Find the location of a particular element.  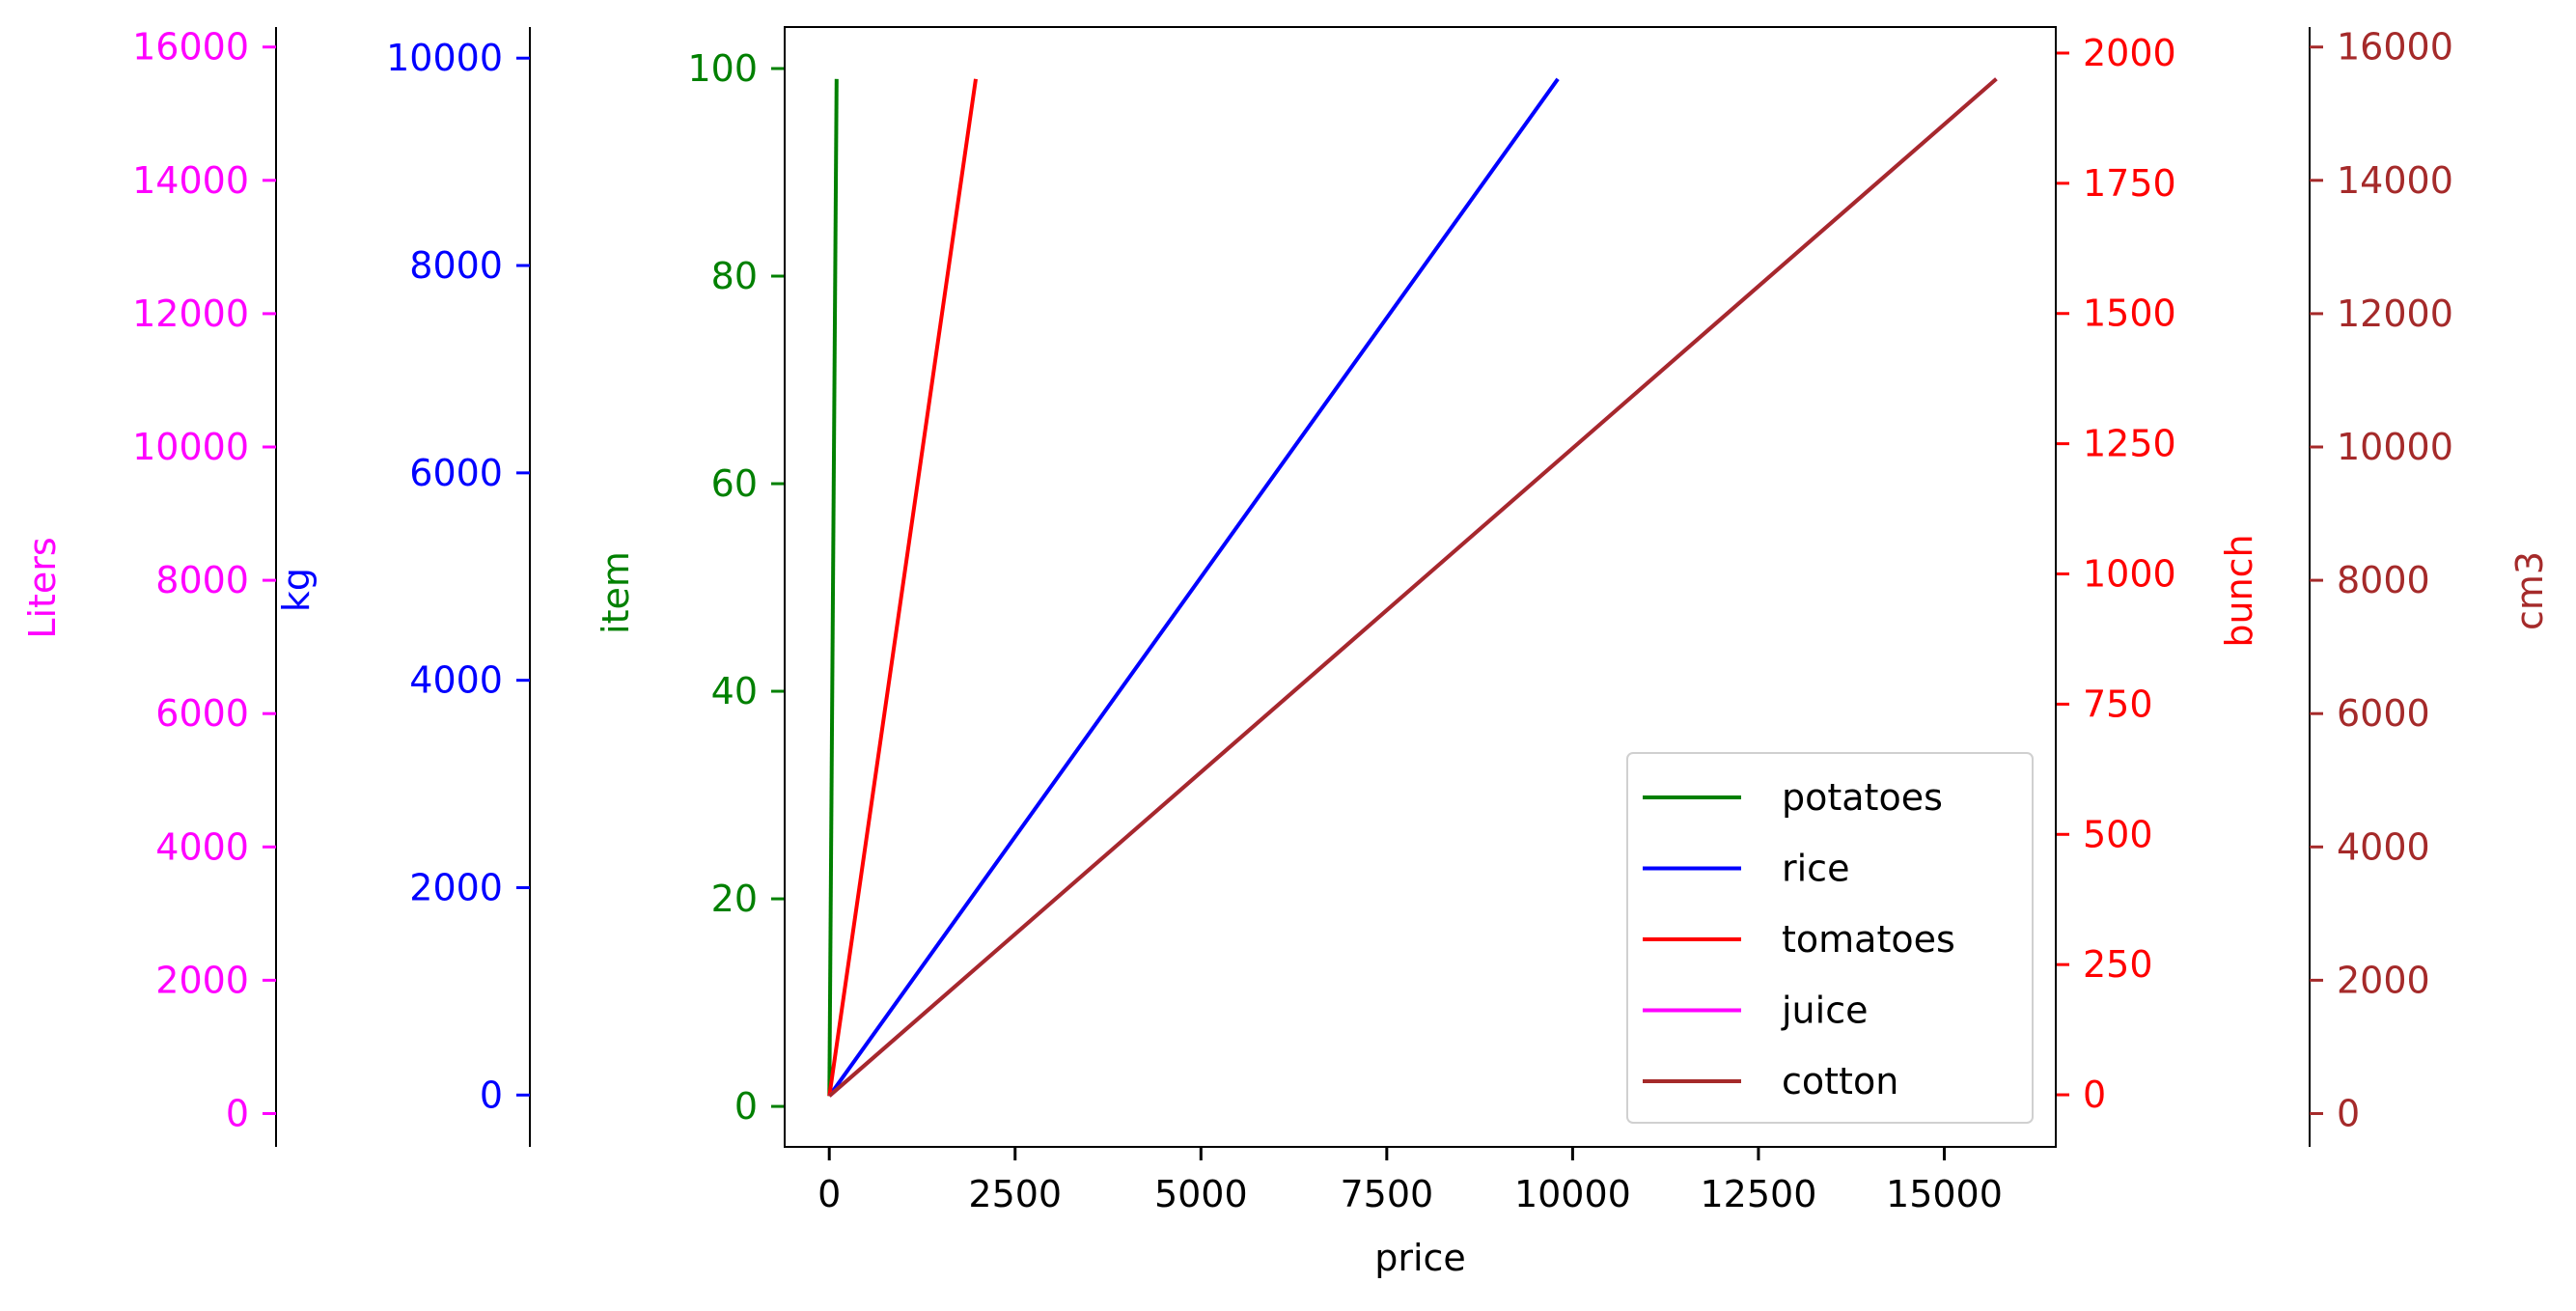

x-axis: 0 2500 5000 7500 10000 12500 15000 price is located at coordinates (1410, 1213).